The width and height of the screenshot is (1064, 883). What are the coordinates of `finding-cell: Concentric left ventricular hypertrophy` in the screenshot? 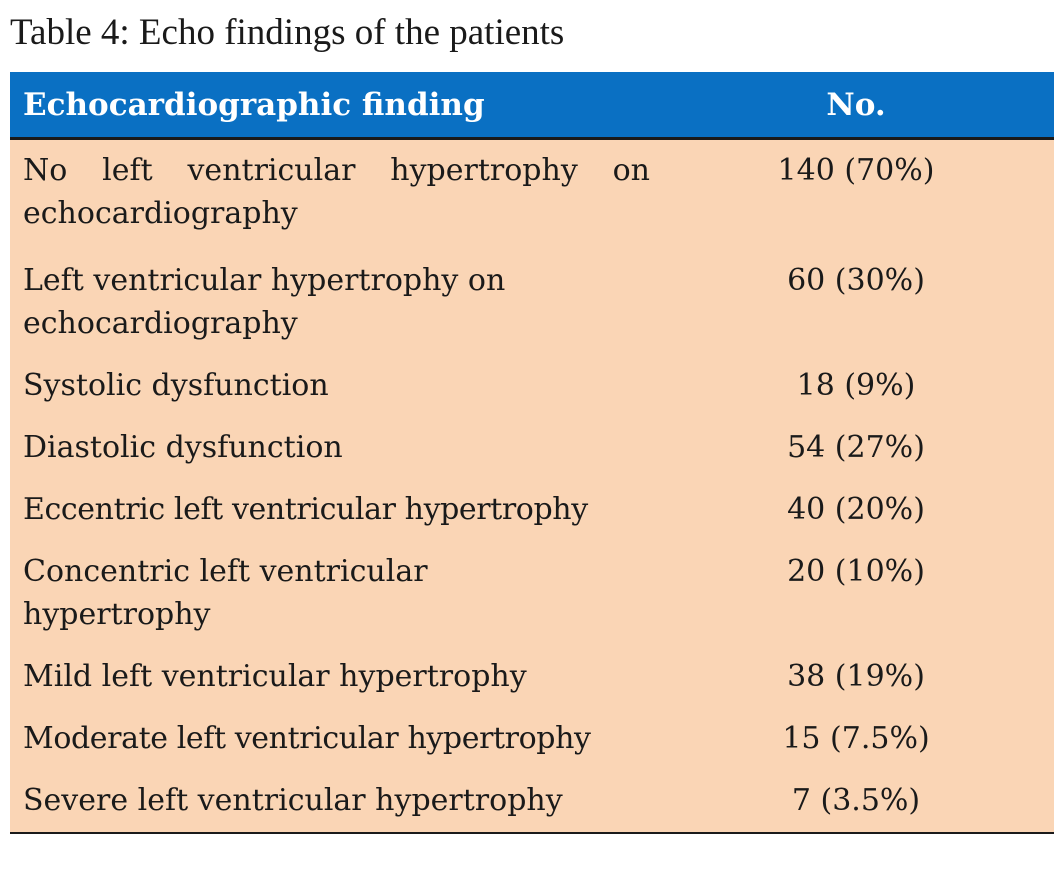 It's located at (225, 593).